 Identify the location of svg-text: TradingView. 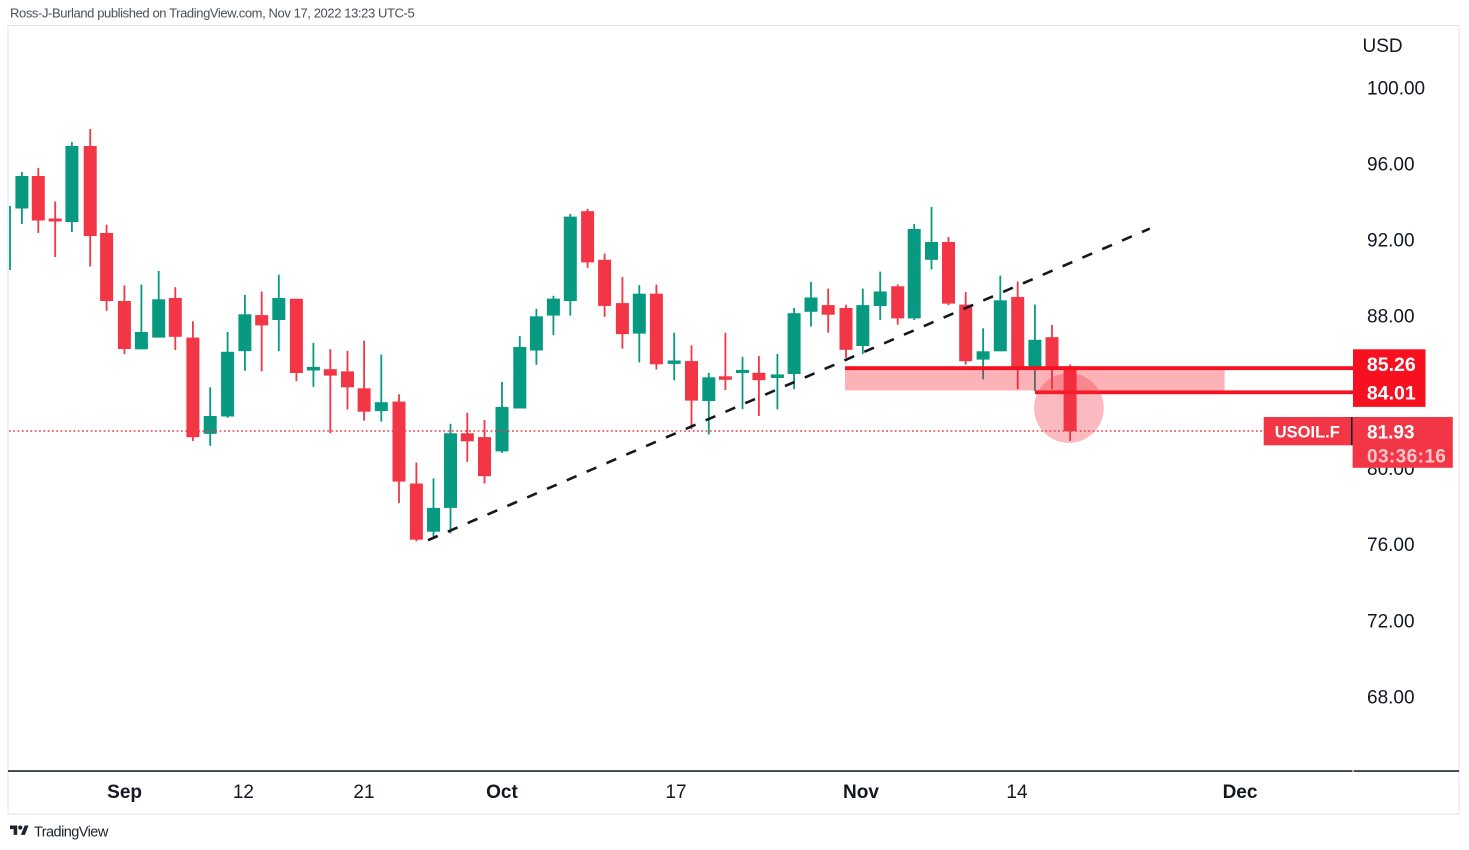
(71, 833).